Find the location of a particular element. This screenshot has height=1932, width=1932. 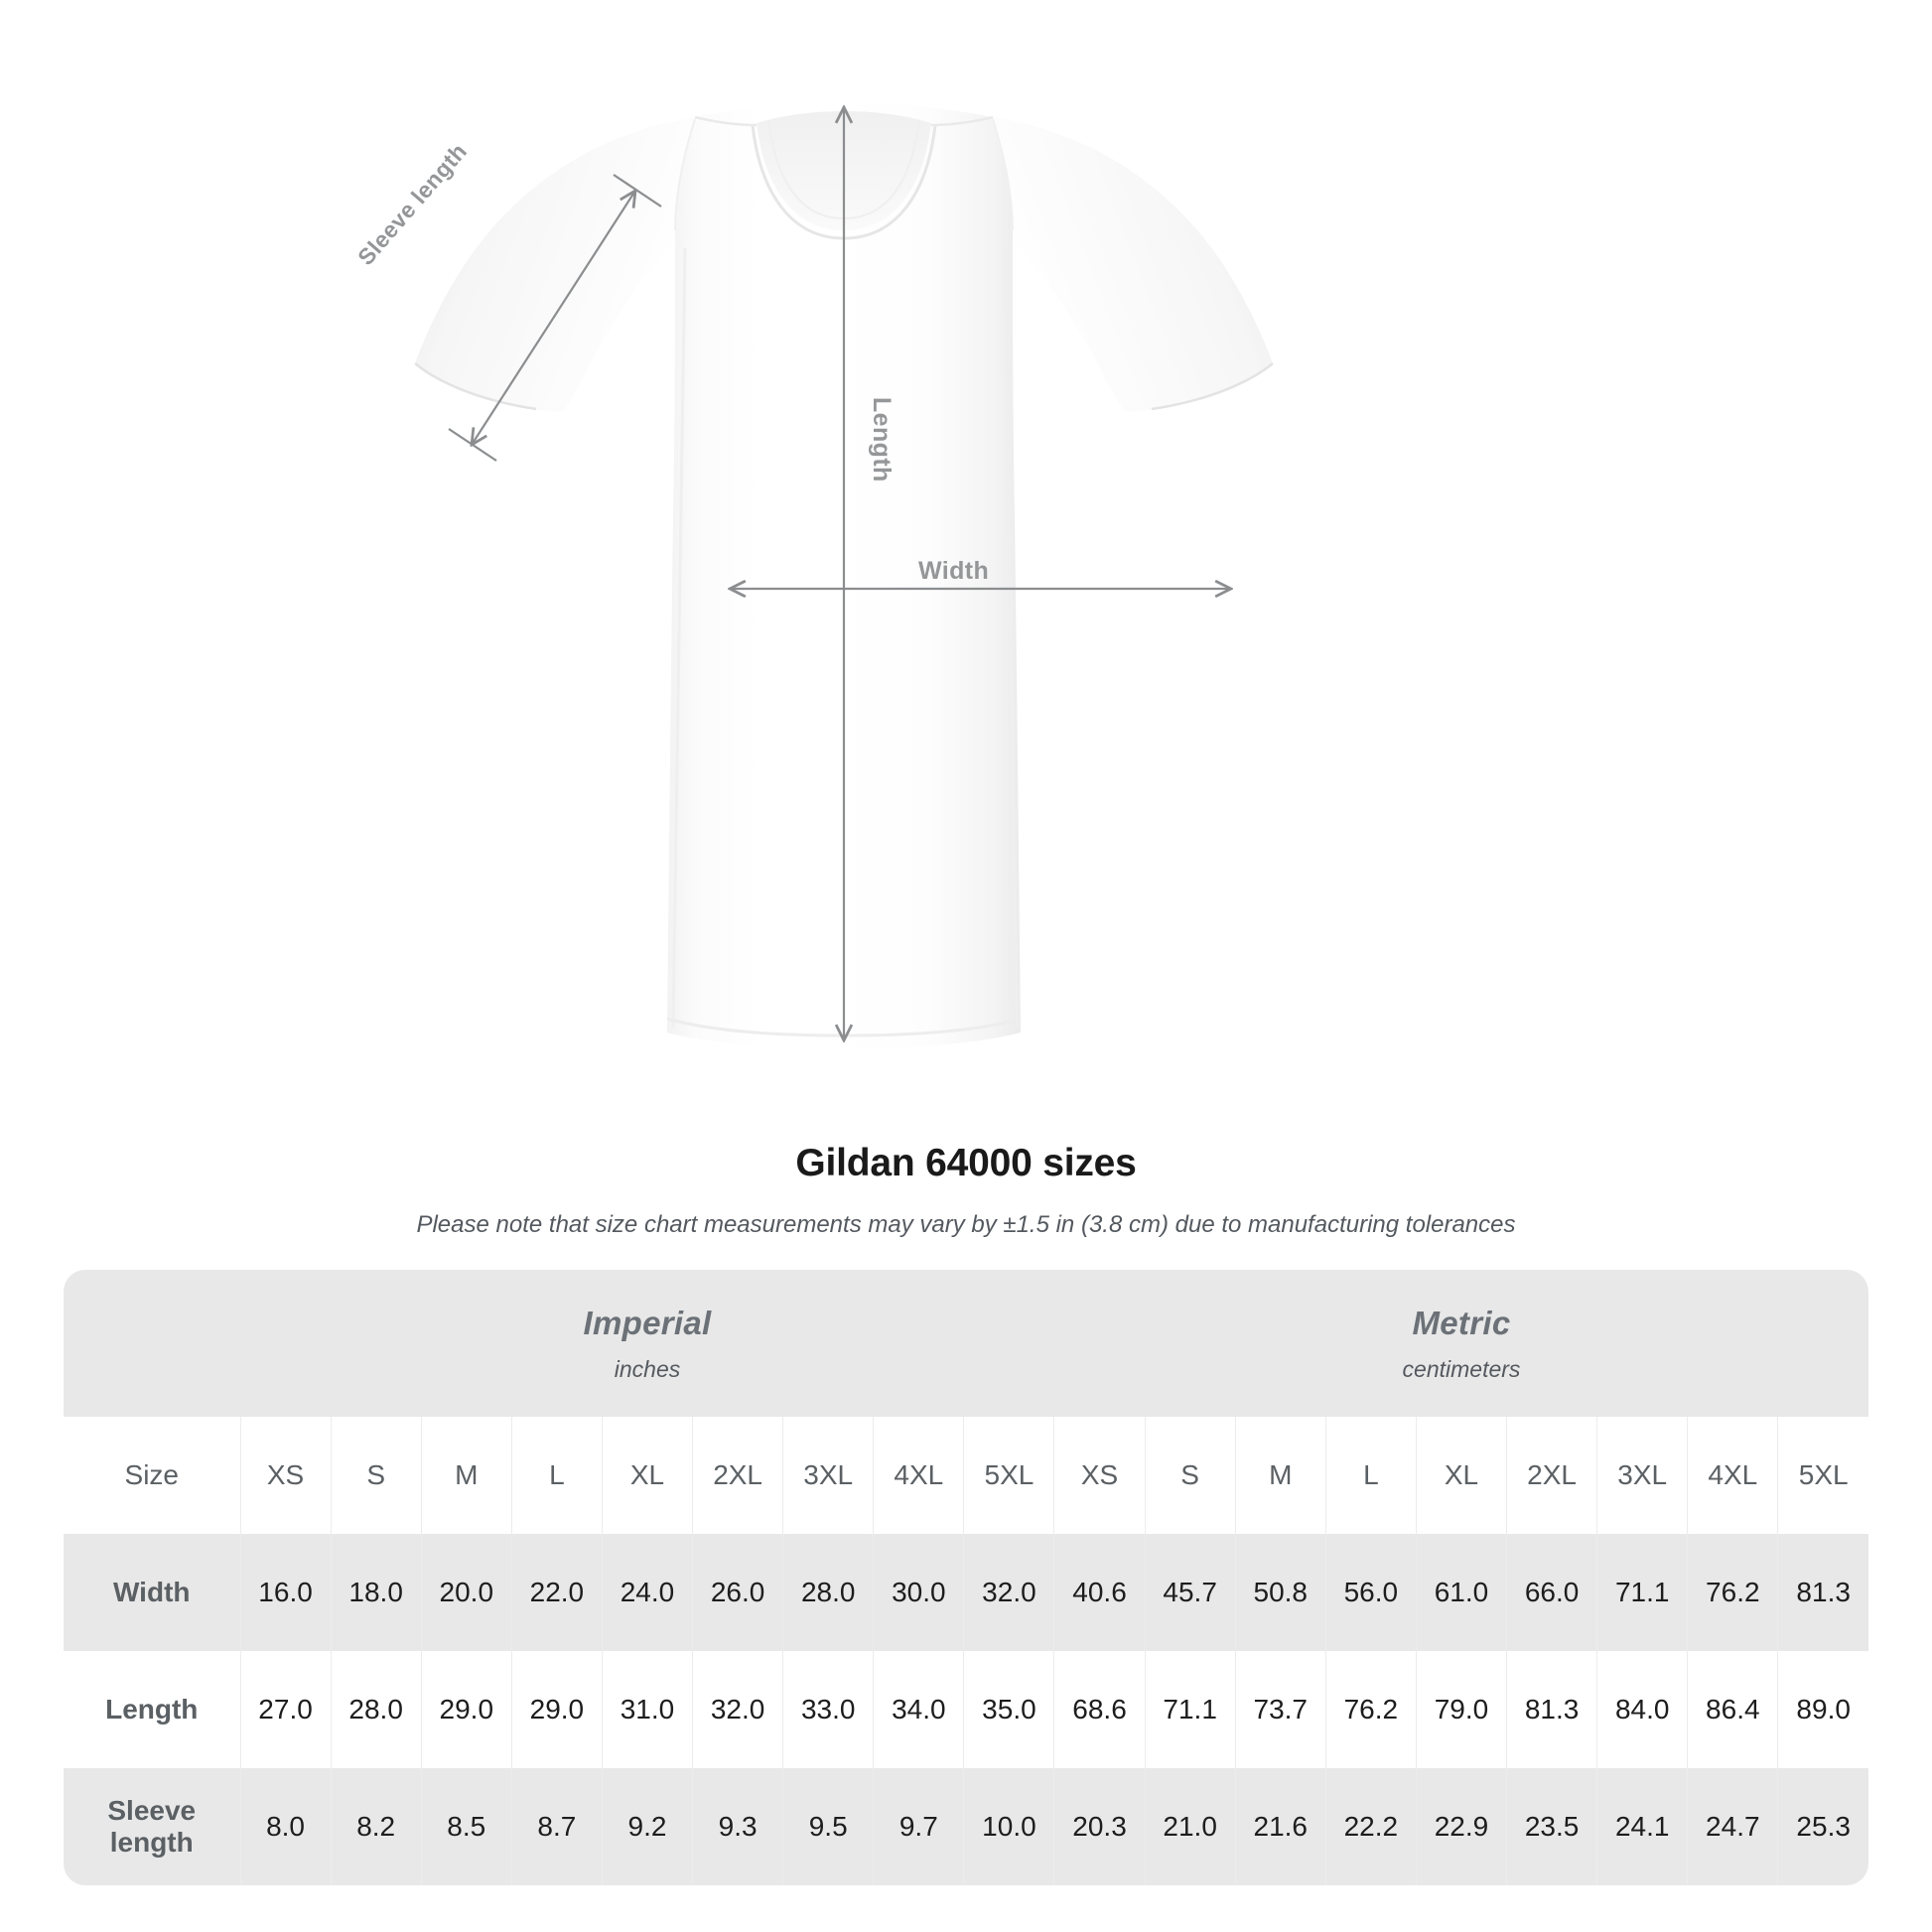

table-cell: 26.0 is located at coordinates (737, 1592).